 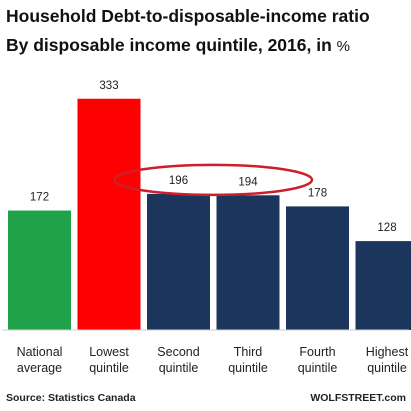 What do you see at coordinates (248, 352) in the screenshot?
I see `category-label-3-0: Third` at bounding box center [248, 352].